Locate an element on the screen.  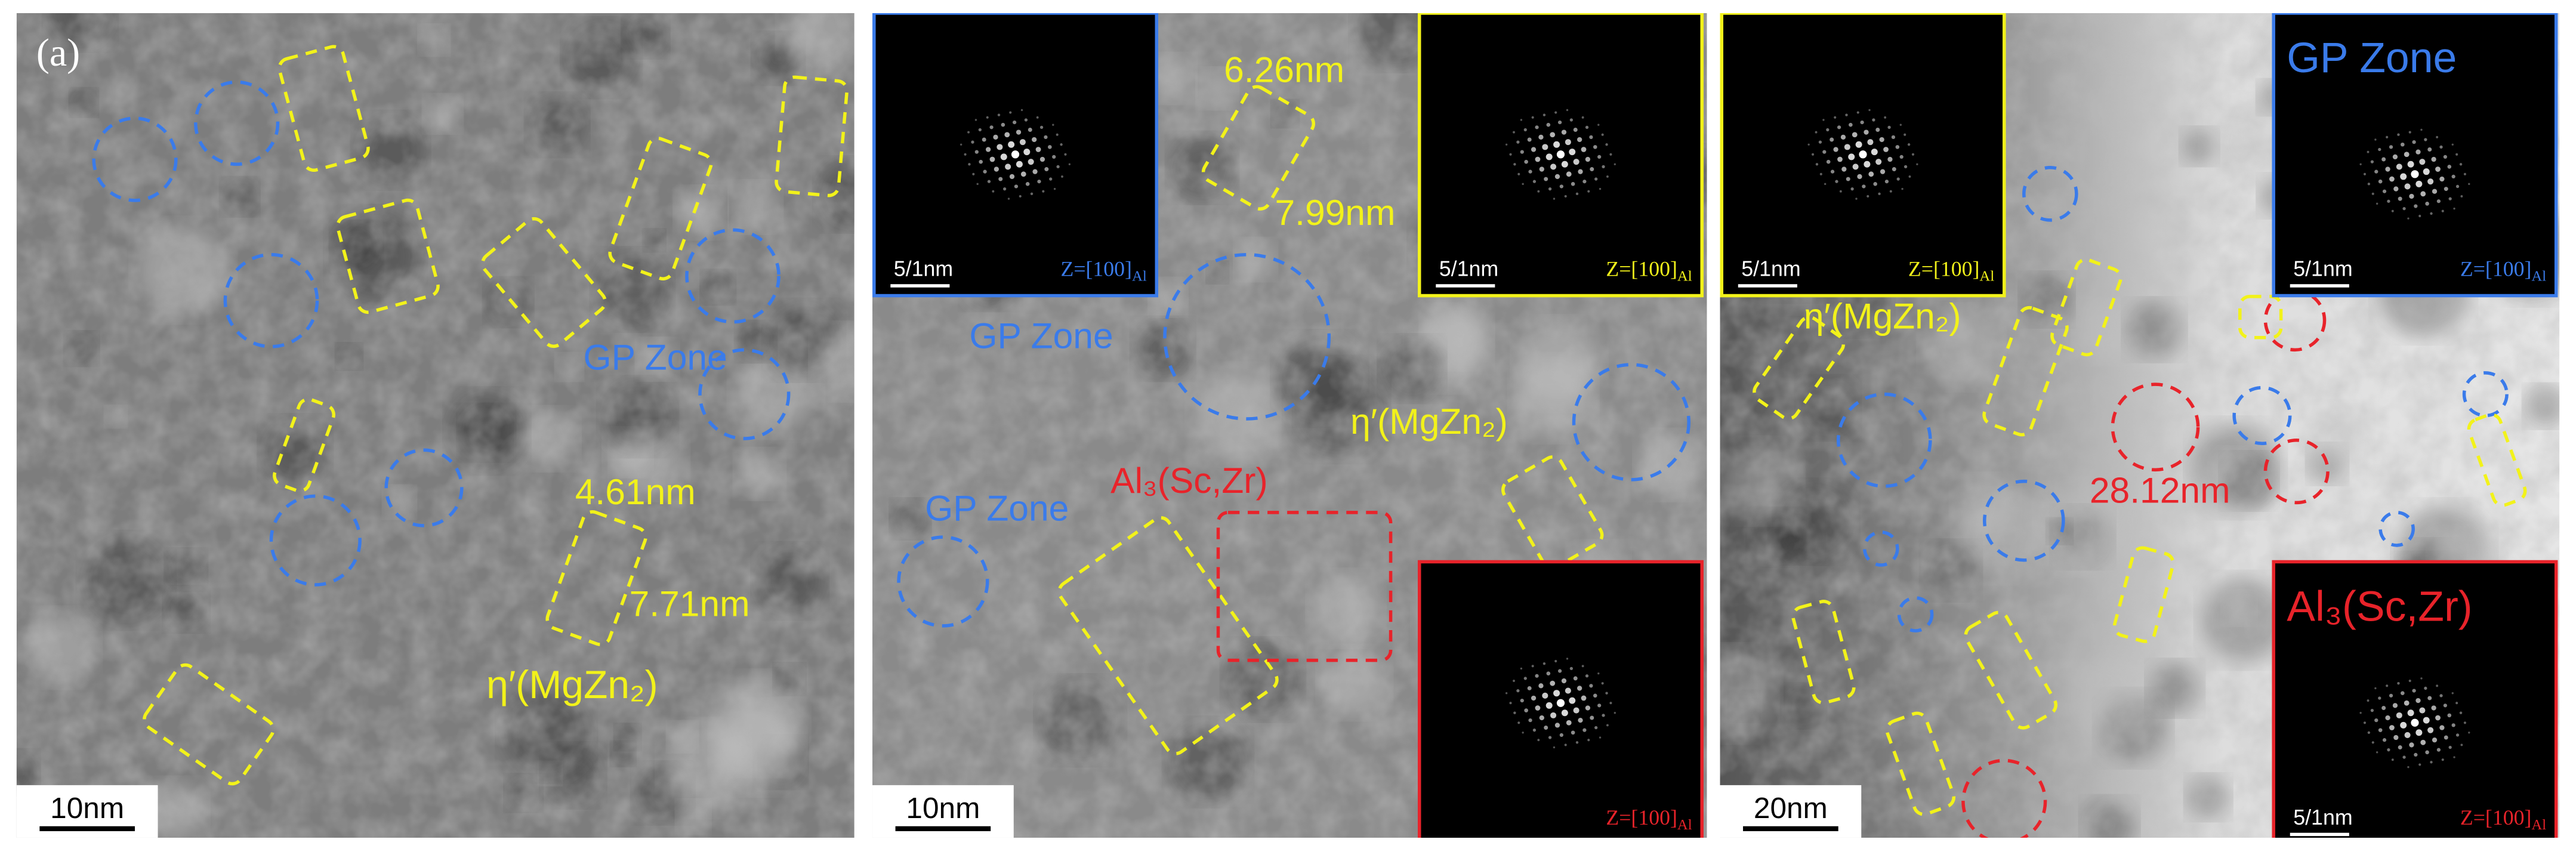
inset-scale-label: 5/1nm is located at coordinates (1469, 268).